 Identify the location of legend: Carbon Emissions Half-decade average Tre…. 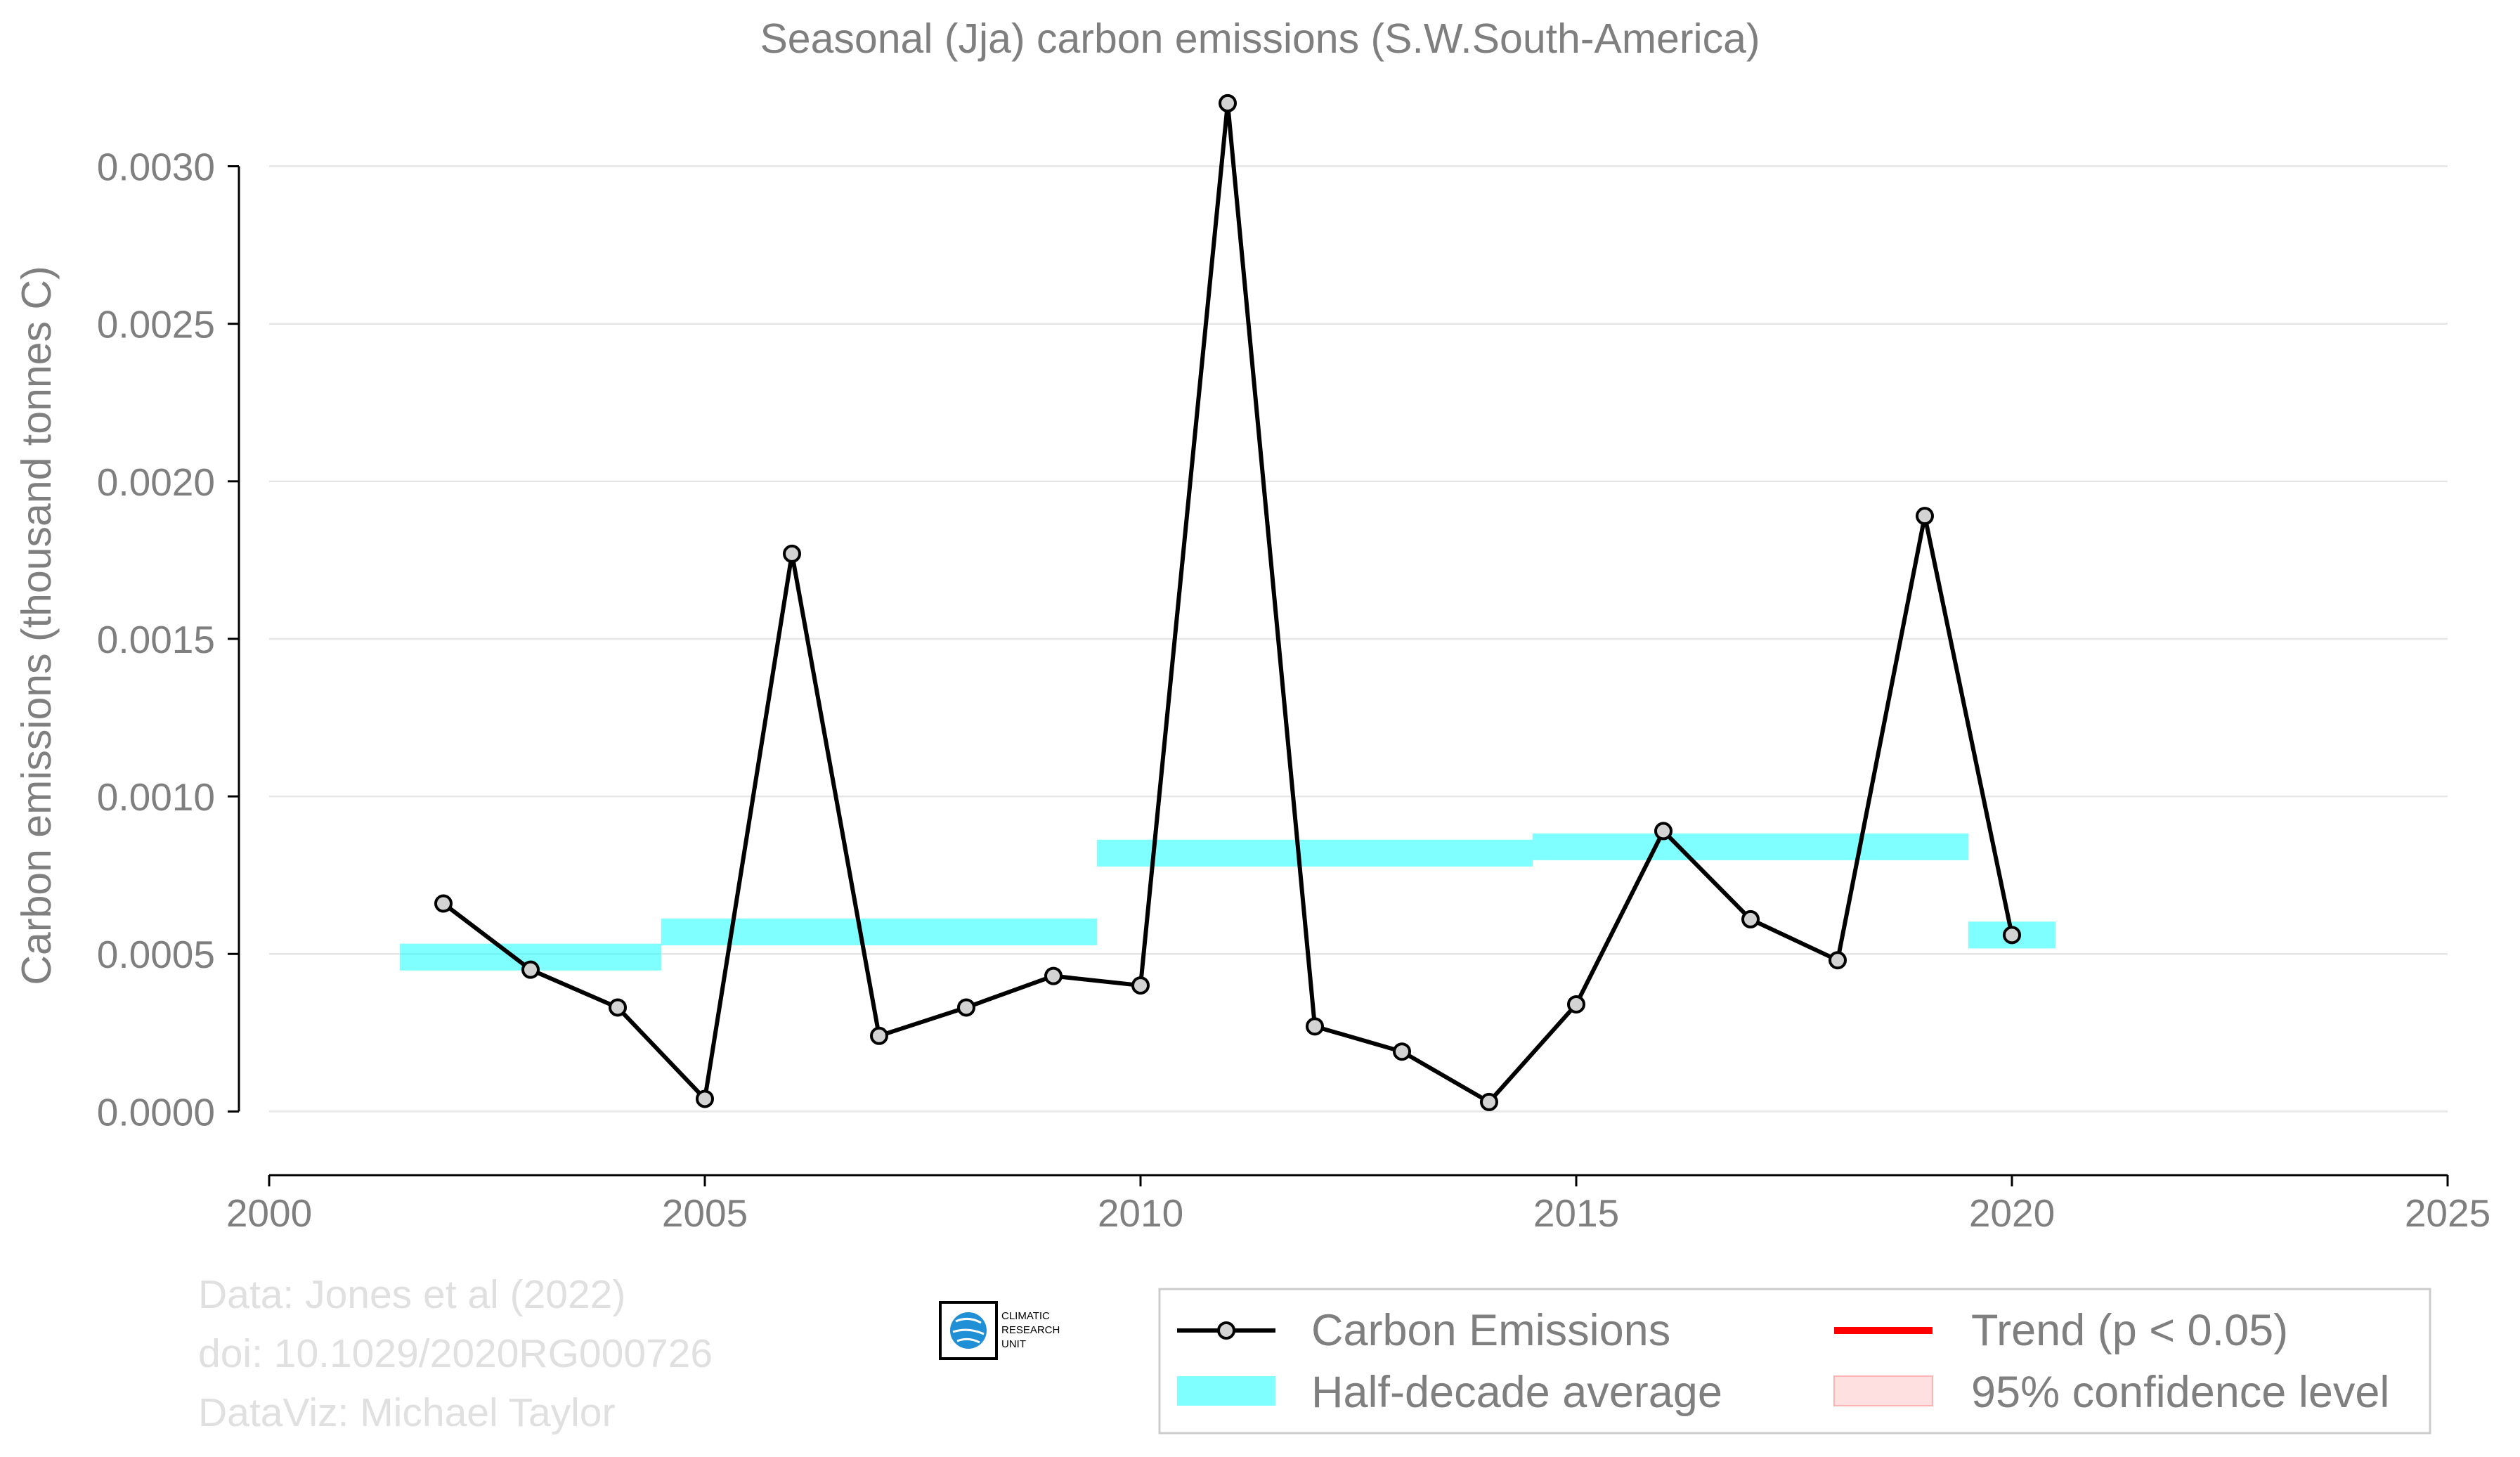
(1794, 1361).